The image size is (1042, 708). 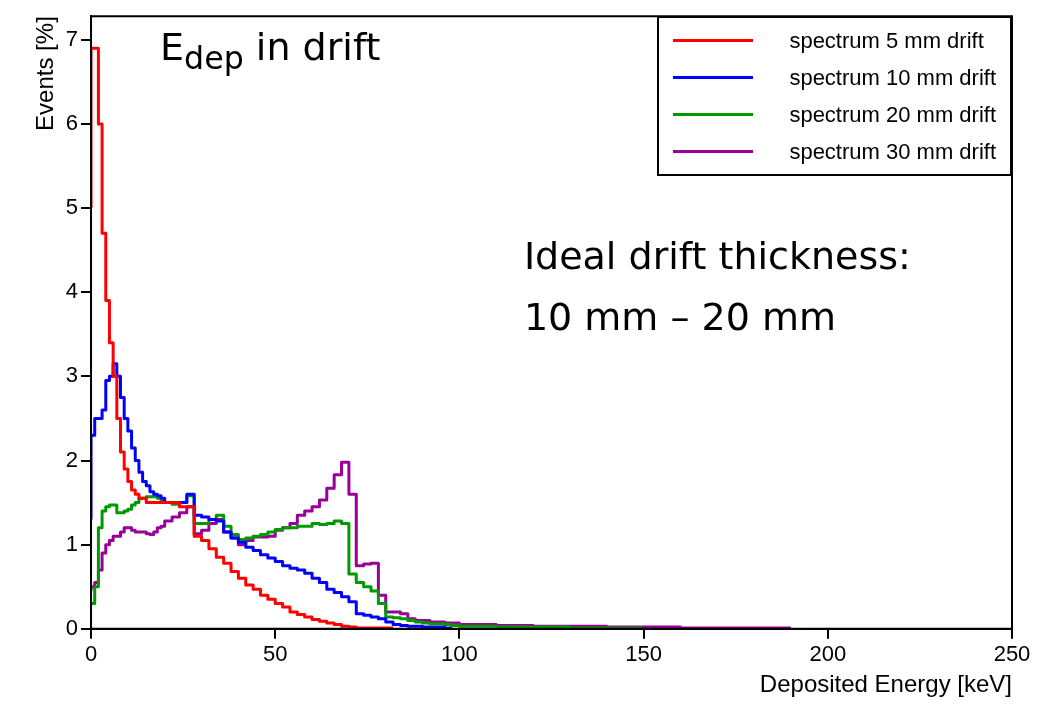 I want to click on annotation: Ideal drift thickness:, so click(x=717, y=255).